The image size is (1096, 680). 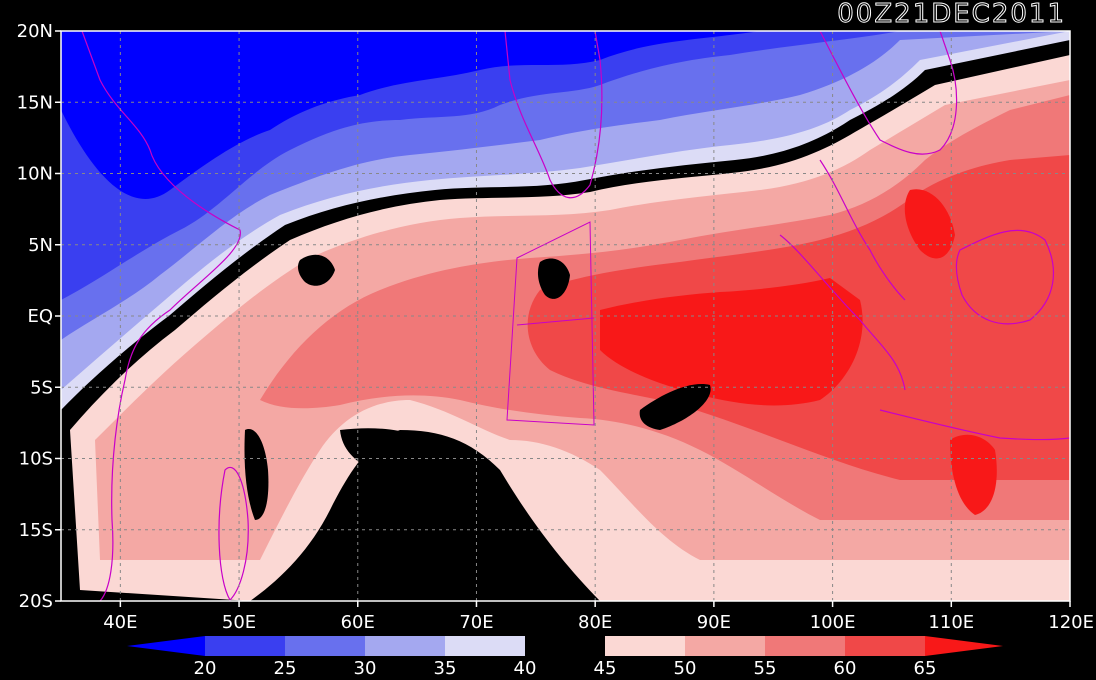 I want to click on colorbar-level-label: 55, so click(x=765, y=668).